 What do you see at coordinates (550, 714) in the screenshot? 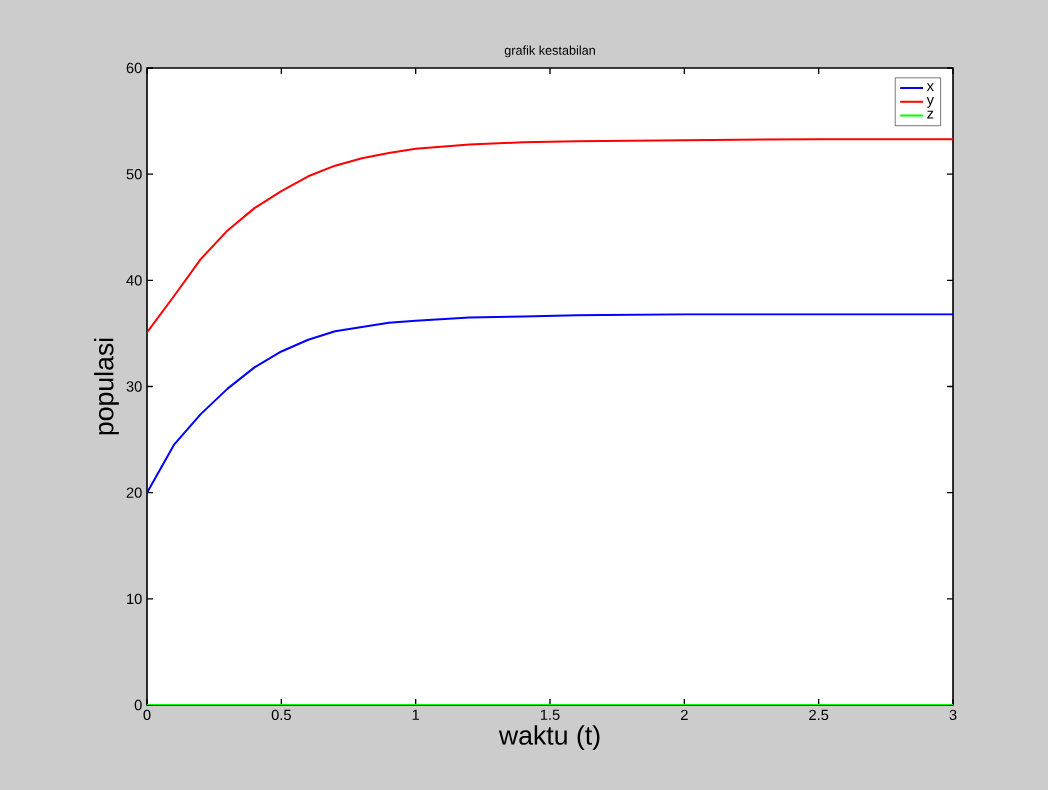
I see `x-tick-label: 1.5` at bounding box center [550, 714].